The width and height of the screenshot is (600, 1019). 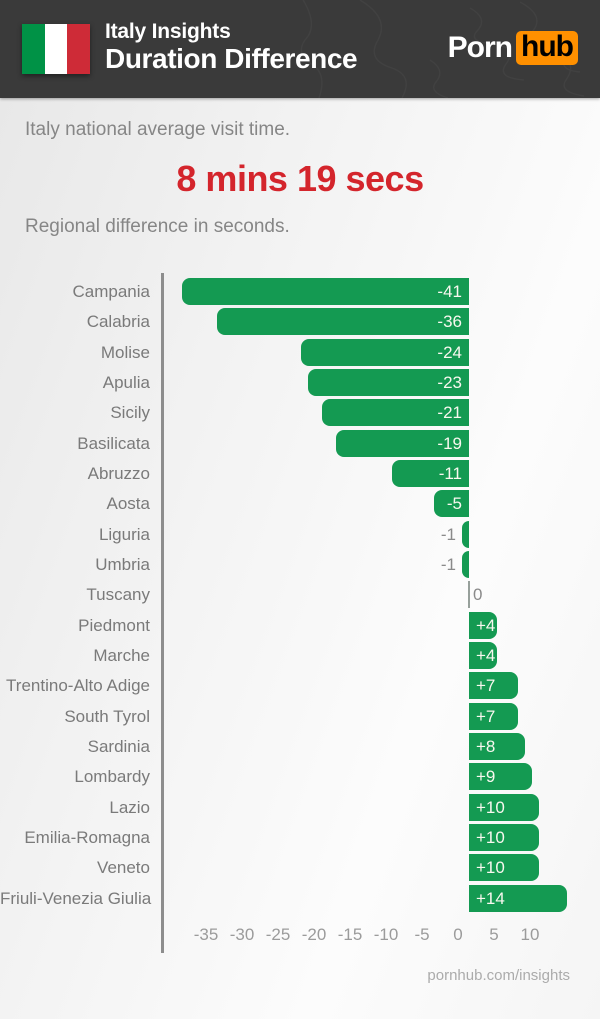 I want to click on flag-stripe-green, so click(x=33, y=49).